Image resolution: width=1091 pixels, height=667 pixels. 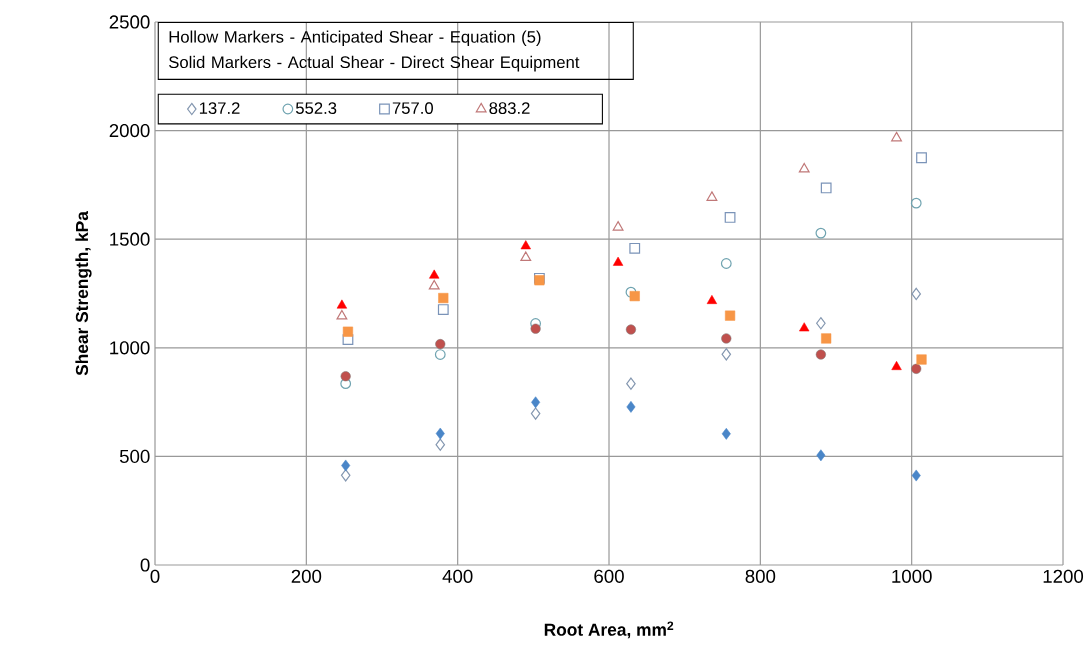 I want to click on y-axis-title: Shear Strength, kPa, so click(x=83, y=293).